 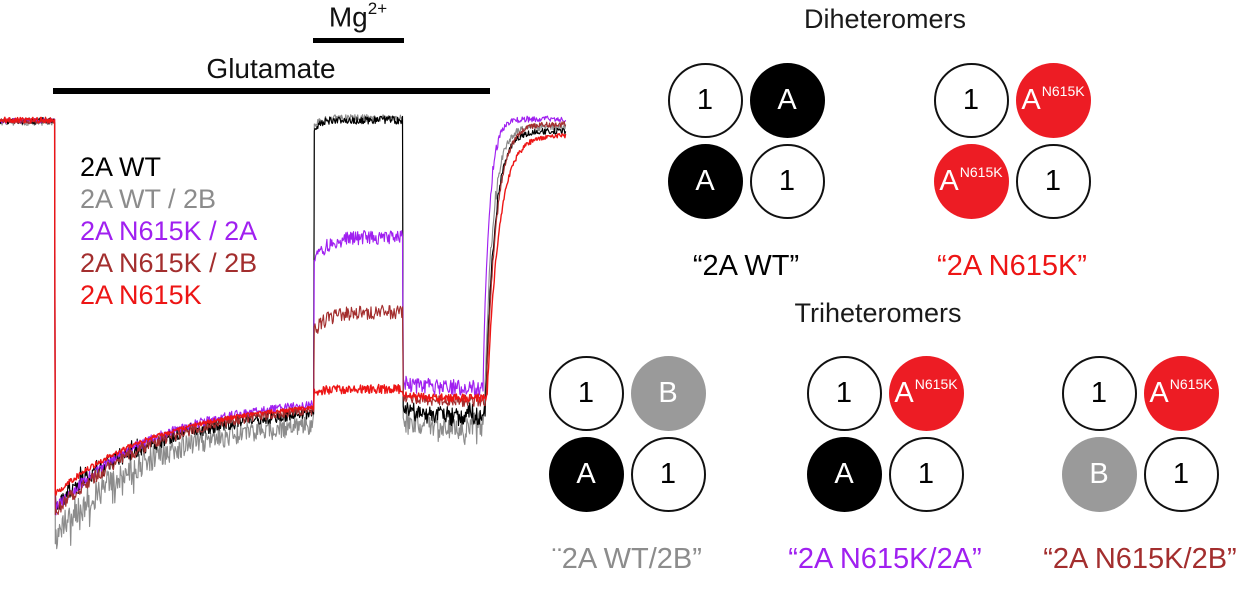 I want to click on glutamate-bar, so click(x=271, y=91).